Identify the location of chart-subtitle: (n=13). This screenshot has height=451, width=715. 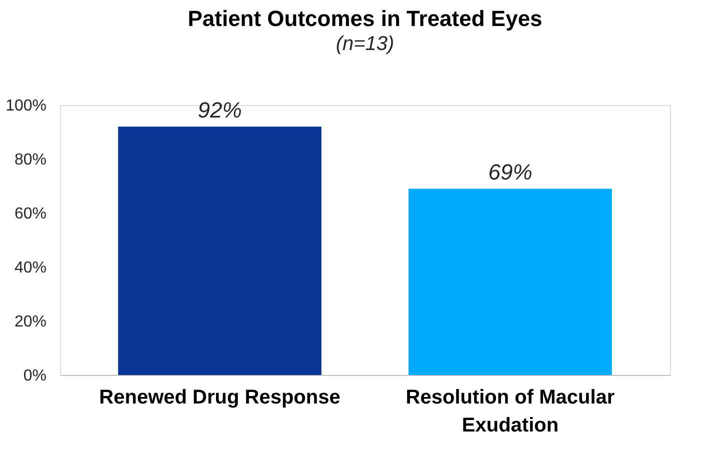
(365, 44).